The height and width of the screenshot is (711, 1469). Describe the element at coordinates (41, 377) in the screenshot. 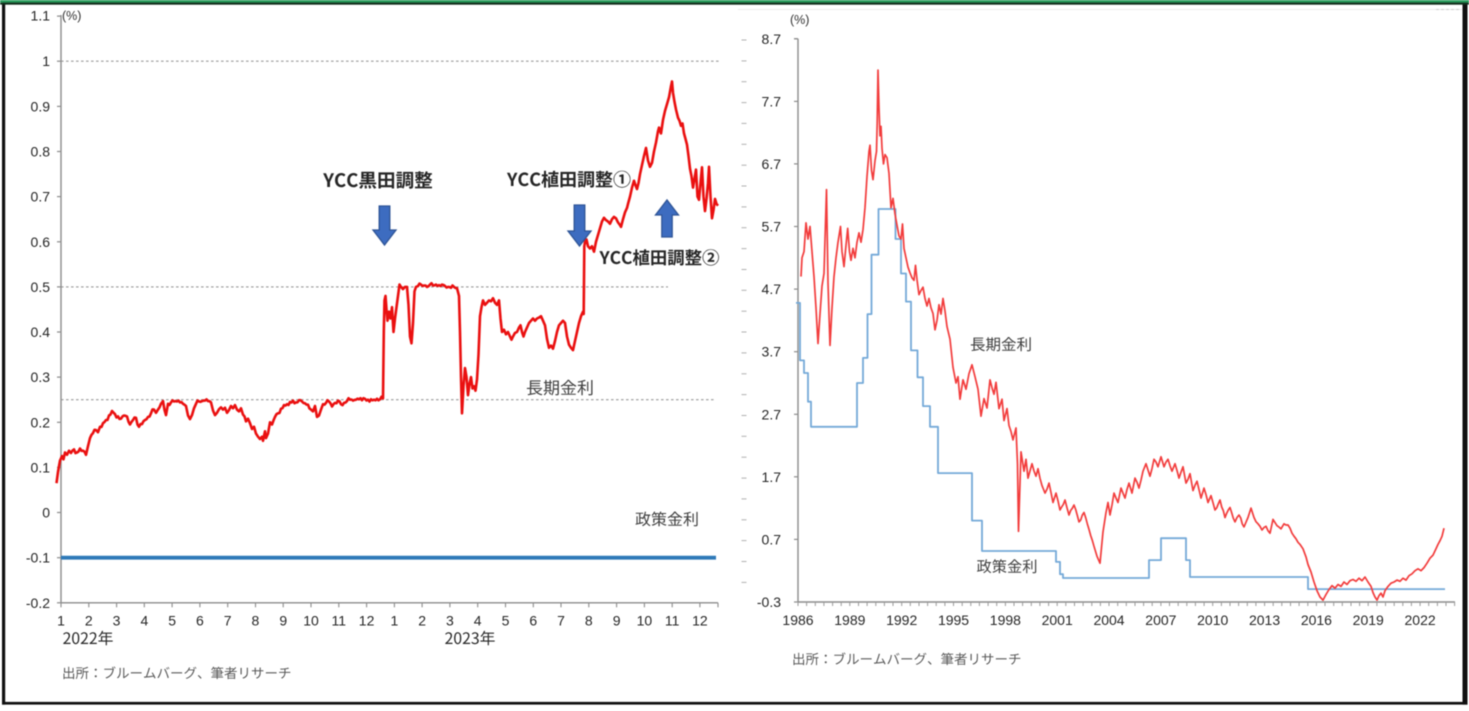

I see `svg-text: 0.3` at that location.